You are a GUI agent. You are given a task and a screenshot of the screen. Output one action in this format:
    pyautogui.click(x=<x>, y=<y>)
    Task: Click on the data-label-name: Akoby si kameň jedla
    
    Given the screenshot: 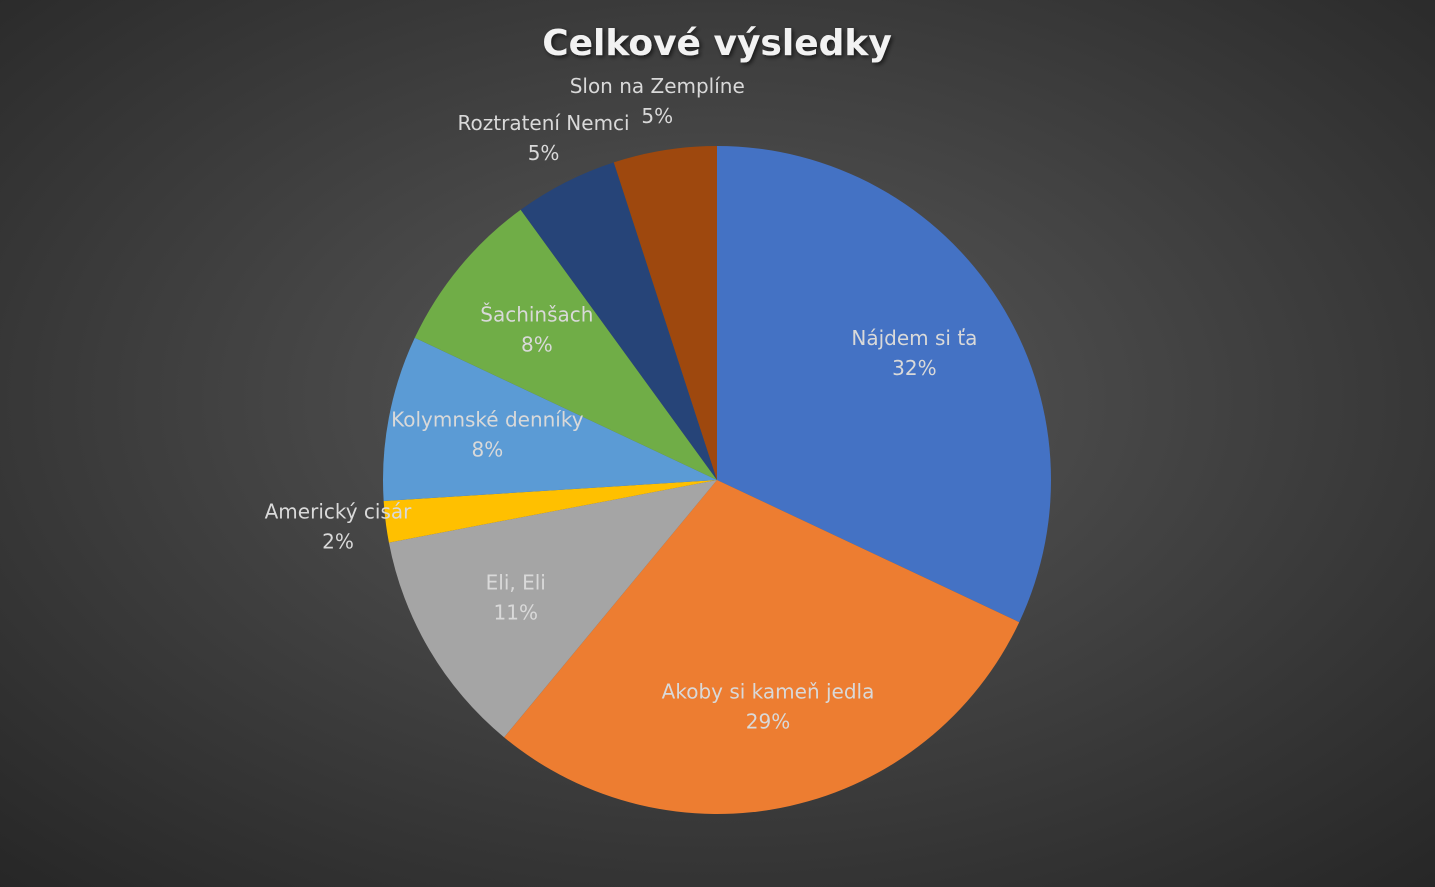 What is the action you would take?
    pyautogui.click(x=768, y=692)
    